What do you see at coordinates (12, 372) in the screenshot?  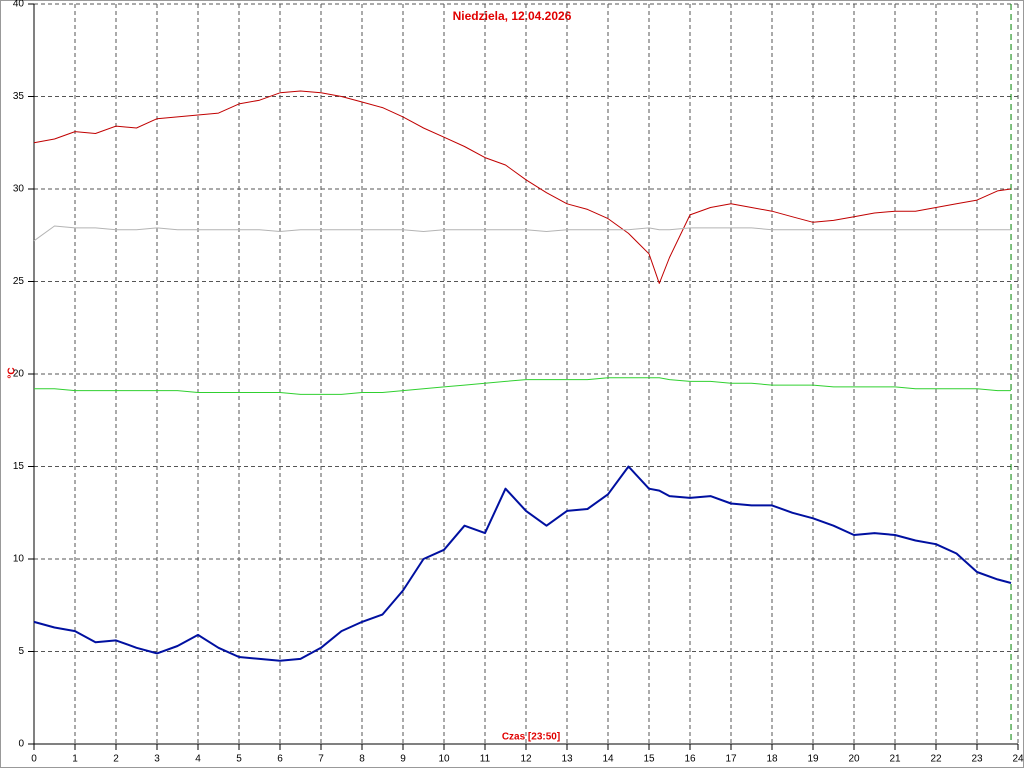 I see `y-axis-label: °C` at bounding box center [12, 372].